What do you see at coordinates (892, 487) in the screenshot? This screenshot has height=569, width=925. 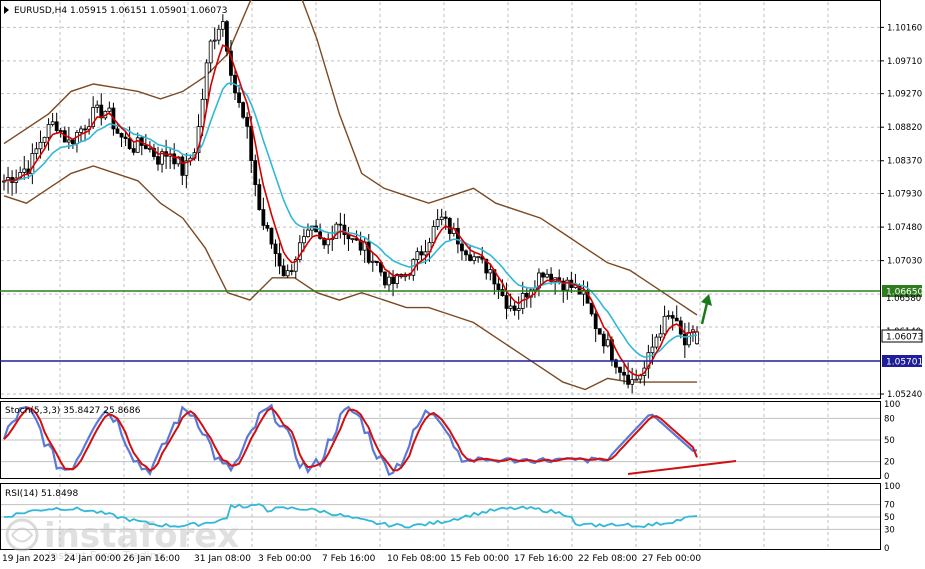 I see `rsi-axis-label-0: 100` at bounding box center [892, 487].